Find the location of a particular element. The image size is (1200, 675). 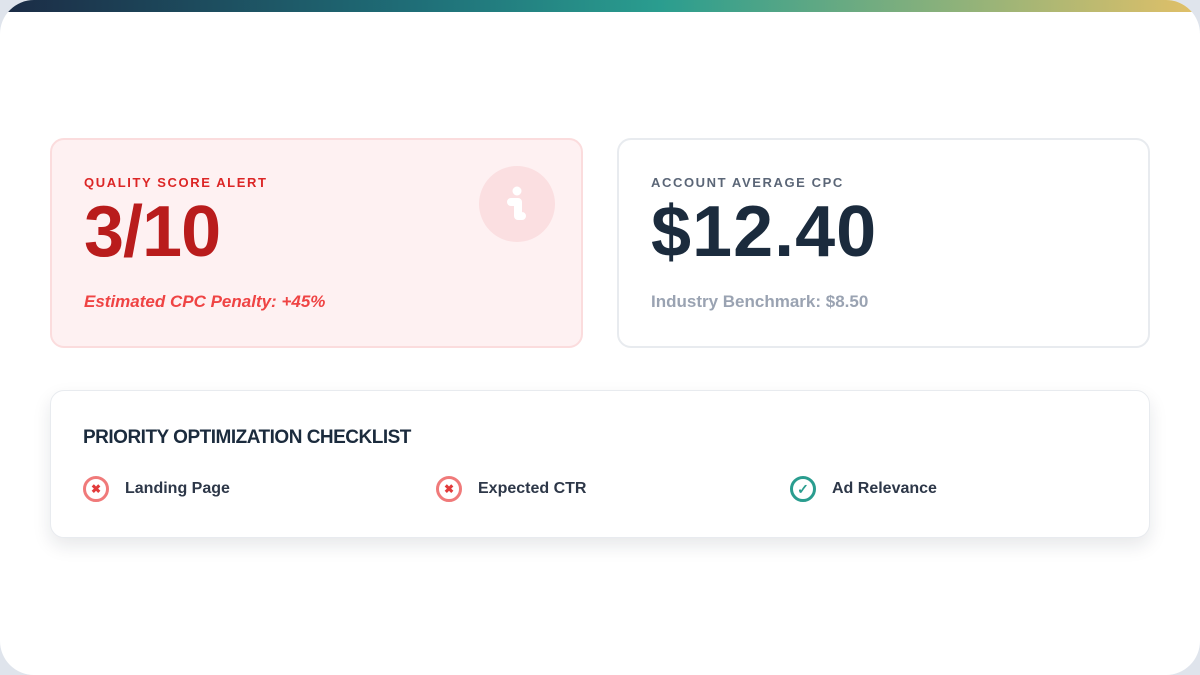

checklist-title: PRIORITY OPTIMIZATION CHECKLIST is located at coordinates (247, 437).